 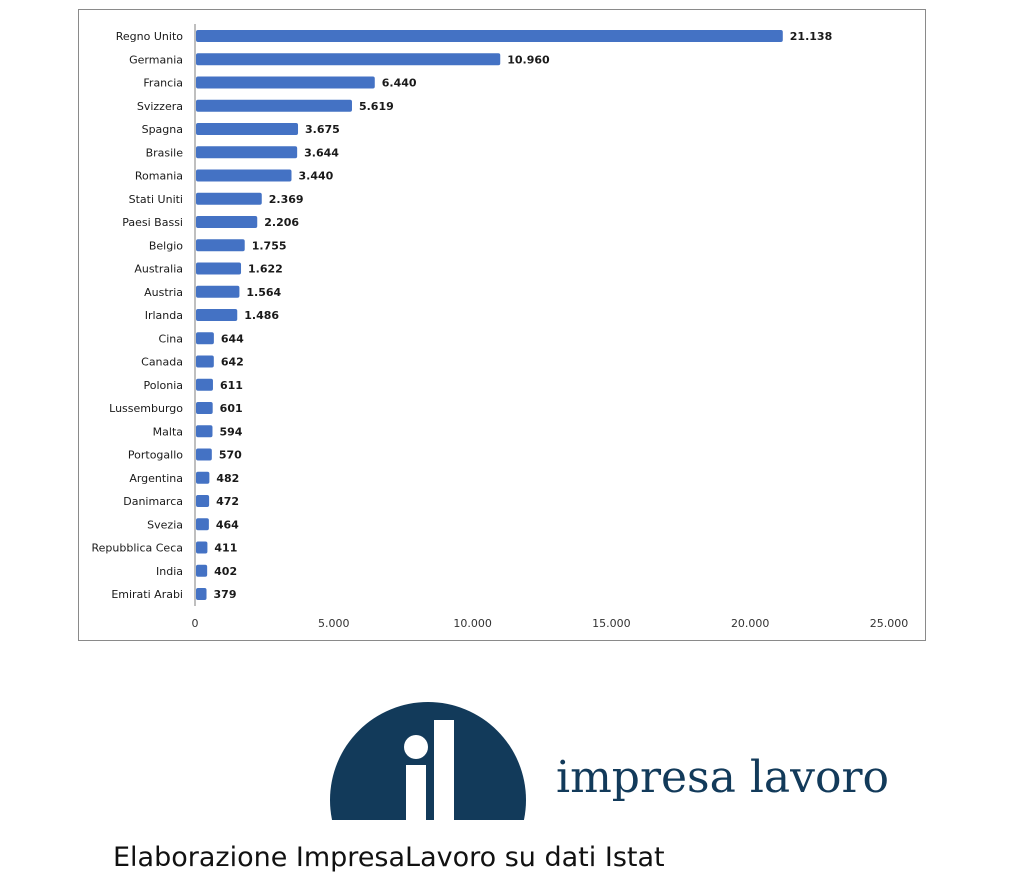 I want to click on data-label: 601, so click(x=231, y=408).